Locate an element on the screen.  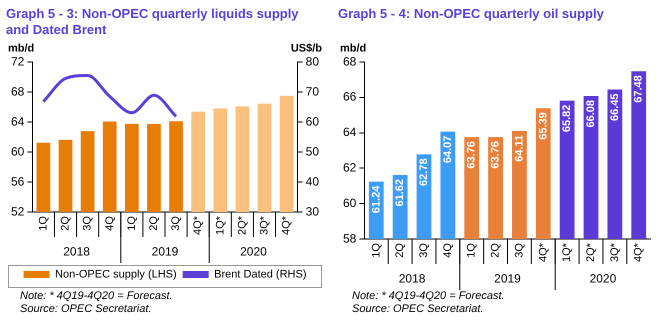
y2-tick-label: 70 is located at coordinates (313, 91).